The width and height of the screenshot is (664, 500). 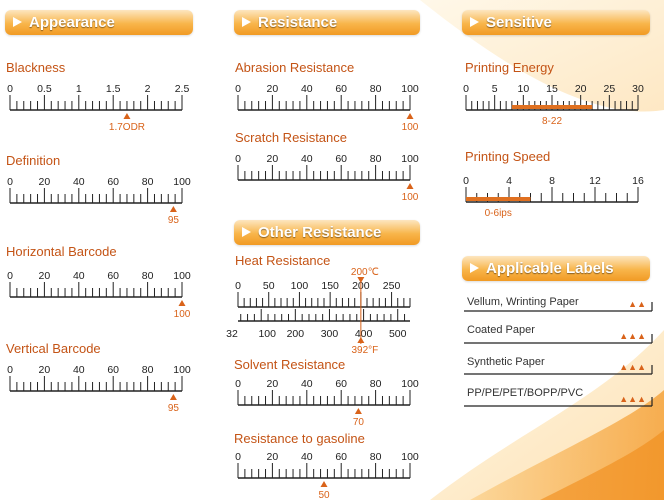 I want to click on section-title: Appearance, so click(x=72, y=22).